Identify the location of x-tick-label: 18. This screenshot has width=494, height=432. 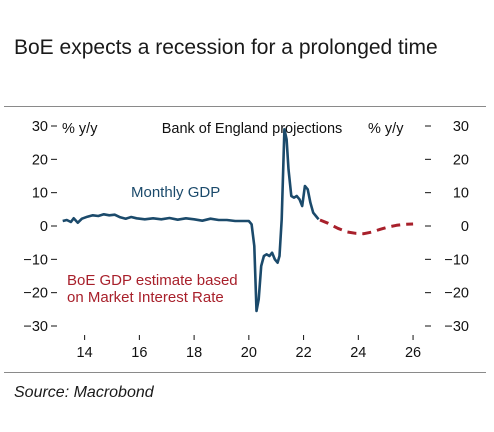
(194, 353).